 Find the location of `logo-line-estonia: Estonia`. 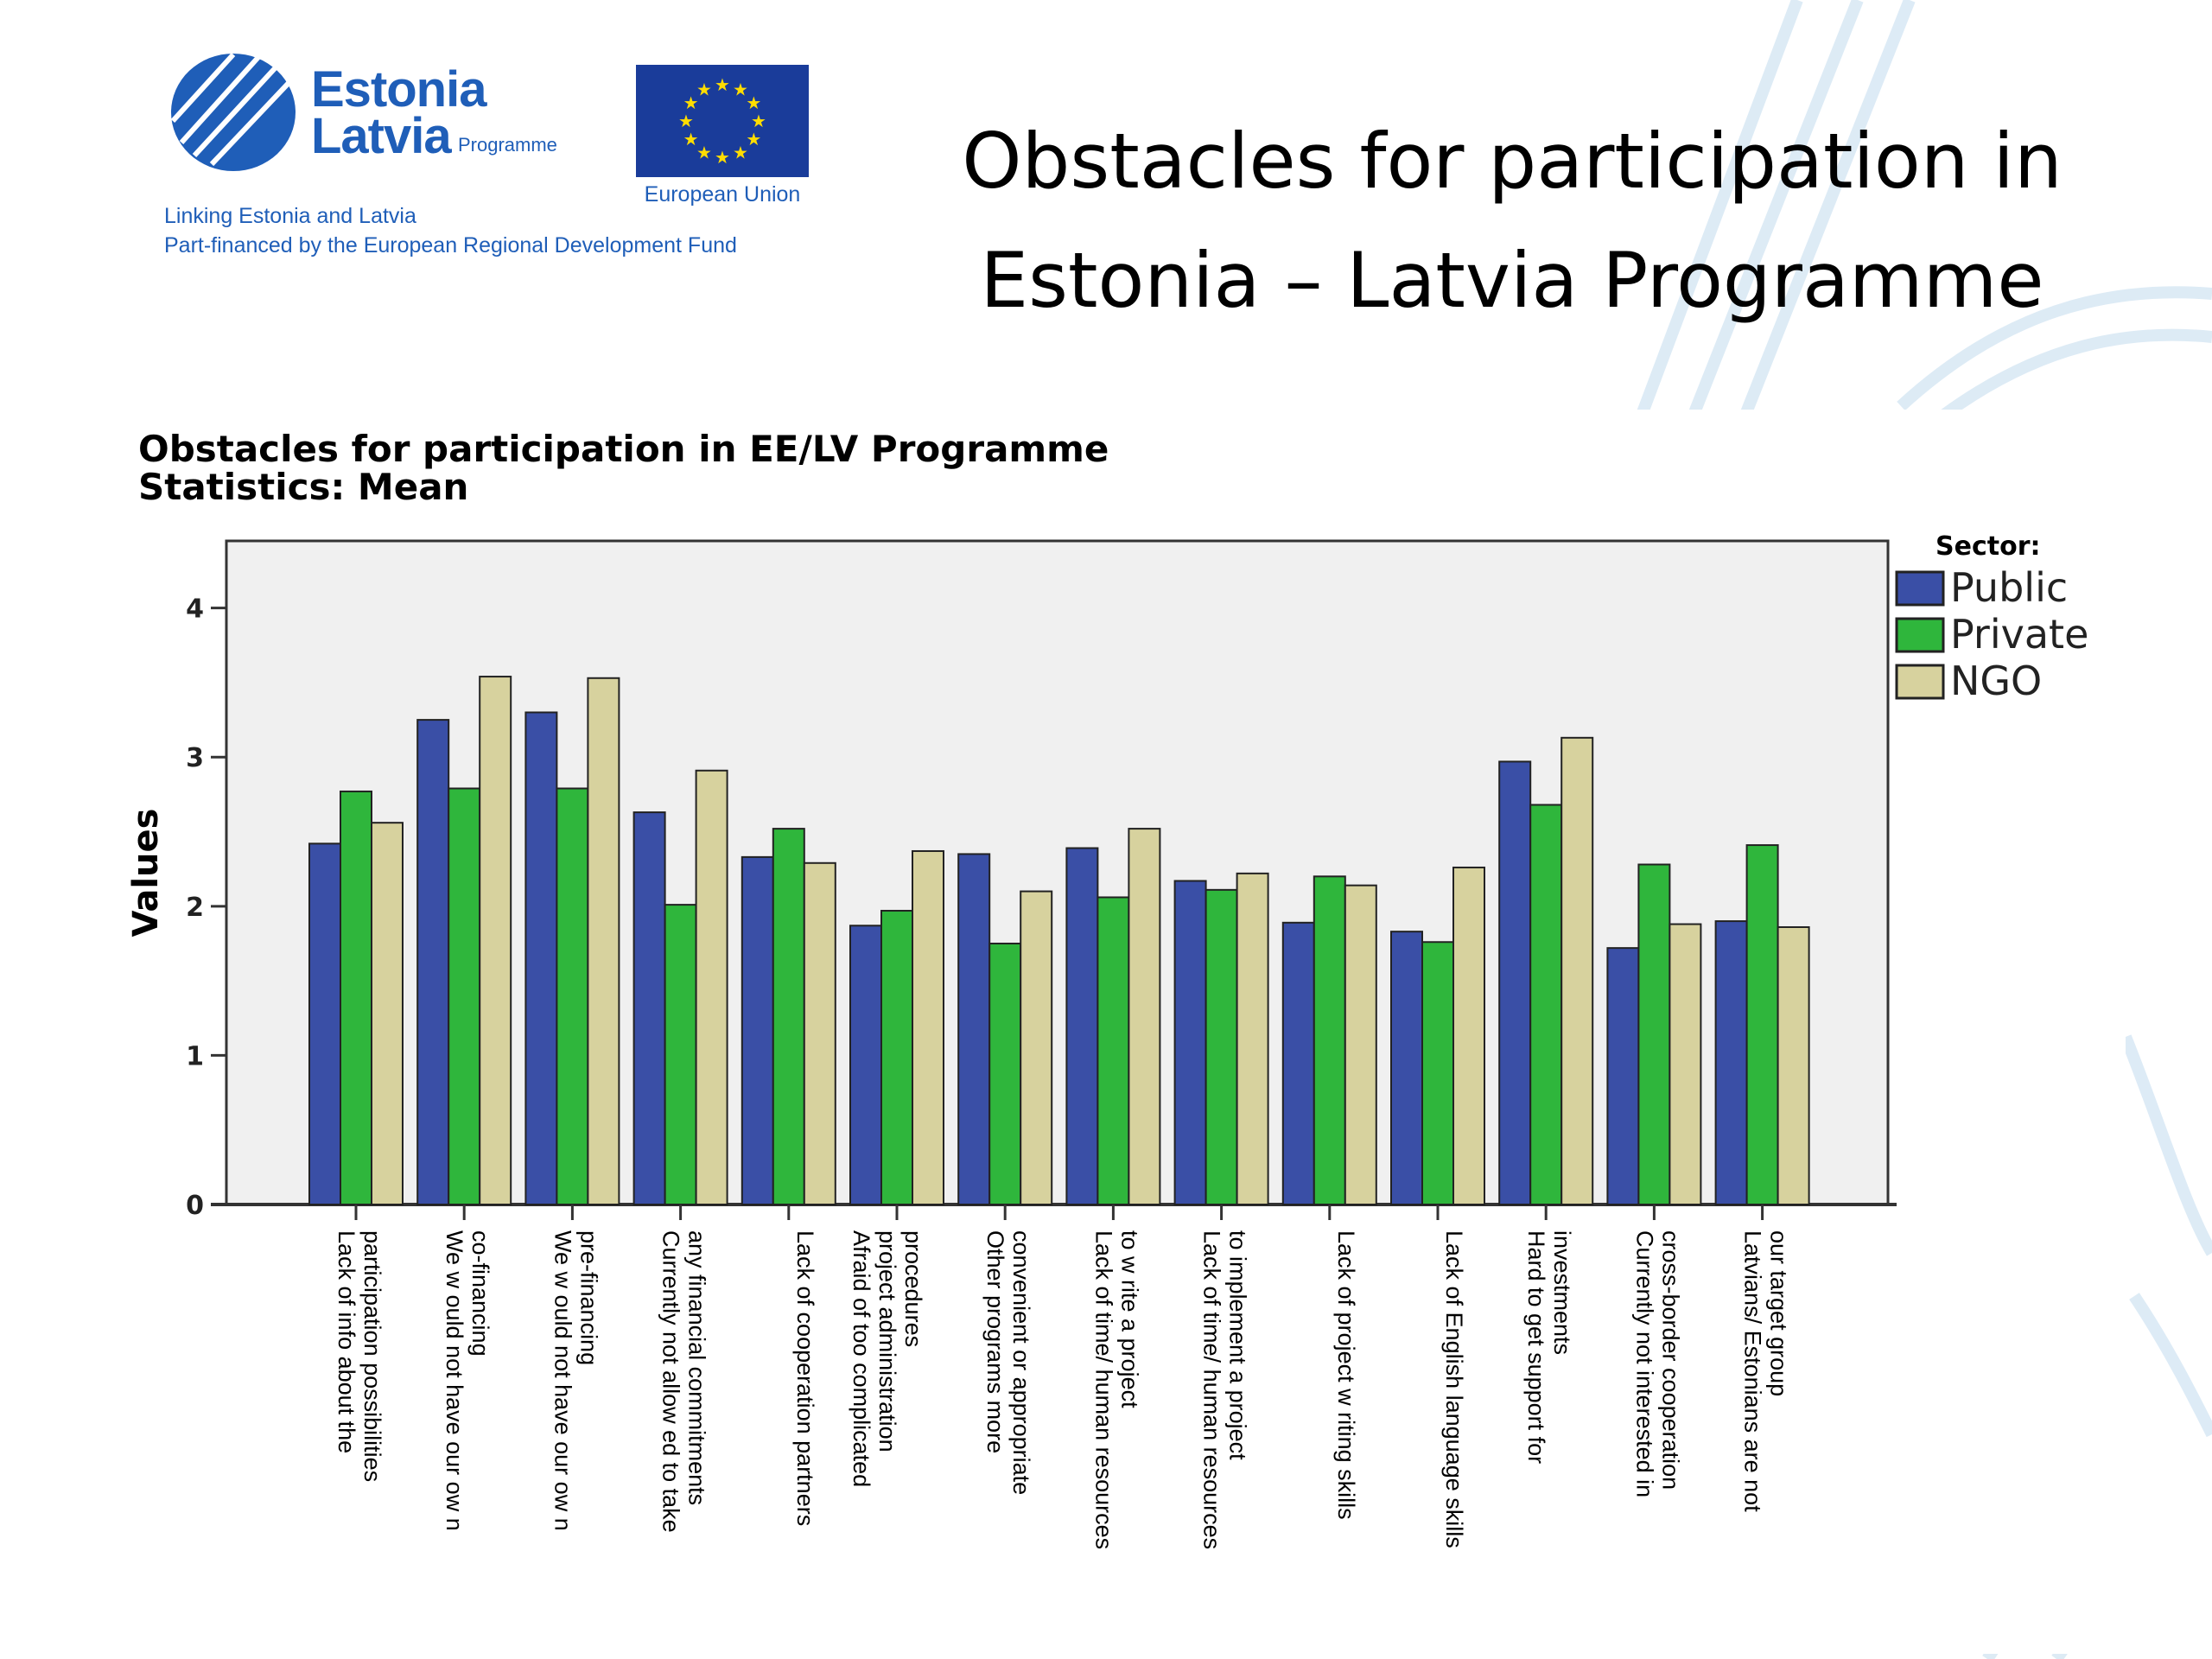

logo-line-estonia: Estonia is located at coordinates (398, 89).